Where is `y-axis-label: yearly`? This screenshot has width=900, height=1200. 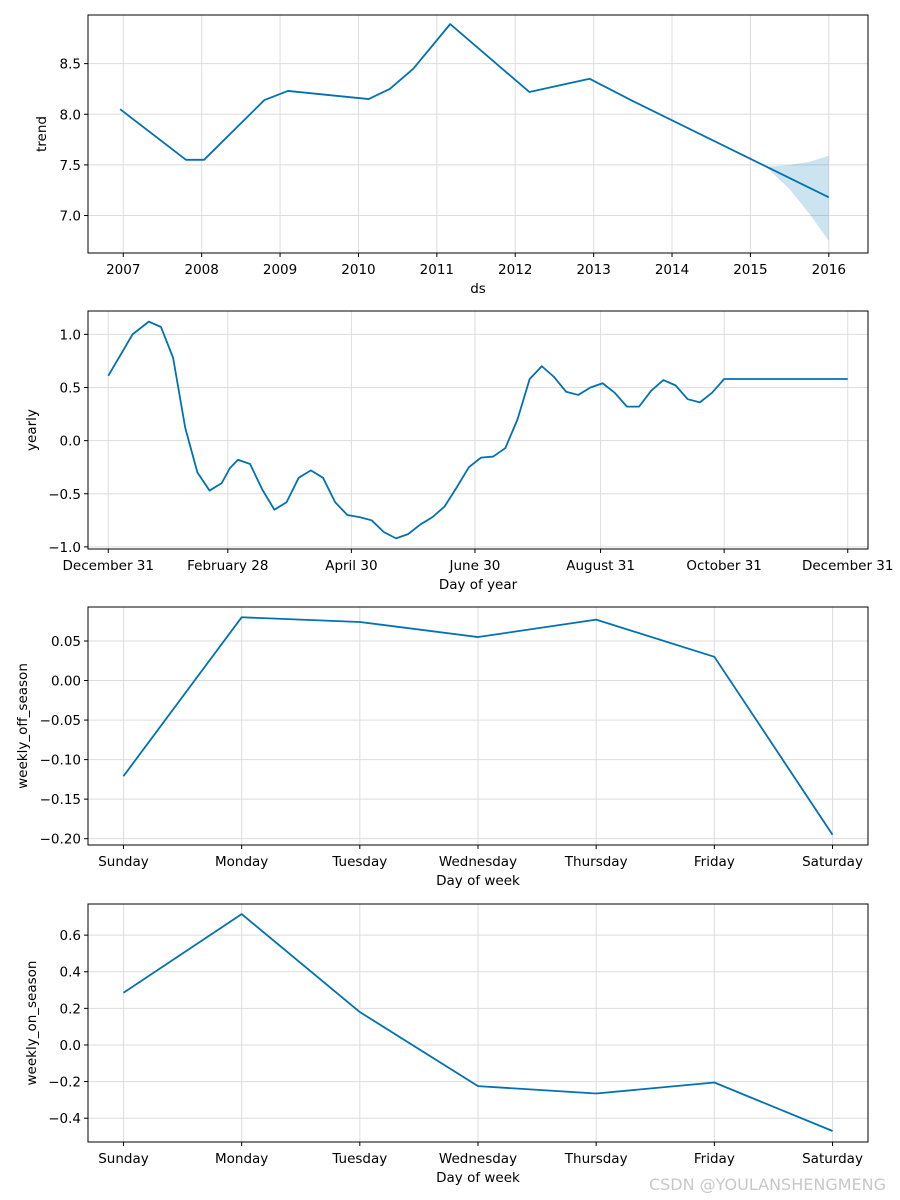 y-axis-label: yearly is located at coordinates (32, 430).